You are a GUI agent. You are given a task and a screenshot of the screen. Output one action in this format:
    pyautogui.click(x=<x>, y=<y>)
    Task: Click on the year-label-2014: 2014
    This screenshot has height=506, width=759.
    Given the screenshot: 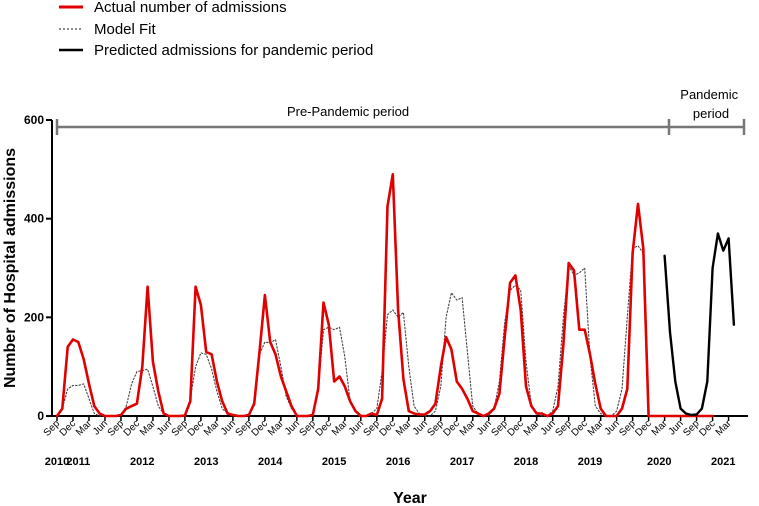 What is the action you would take?
    pyautogui.click(x=270, y=462)
    